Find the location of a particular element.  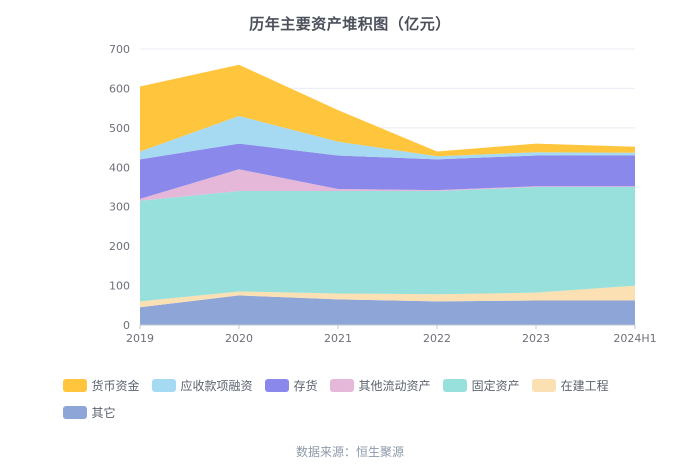

legend-item-construction-in-progress: 在建工程 is located at coordinates (570, 385).